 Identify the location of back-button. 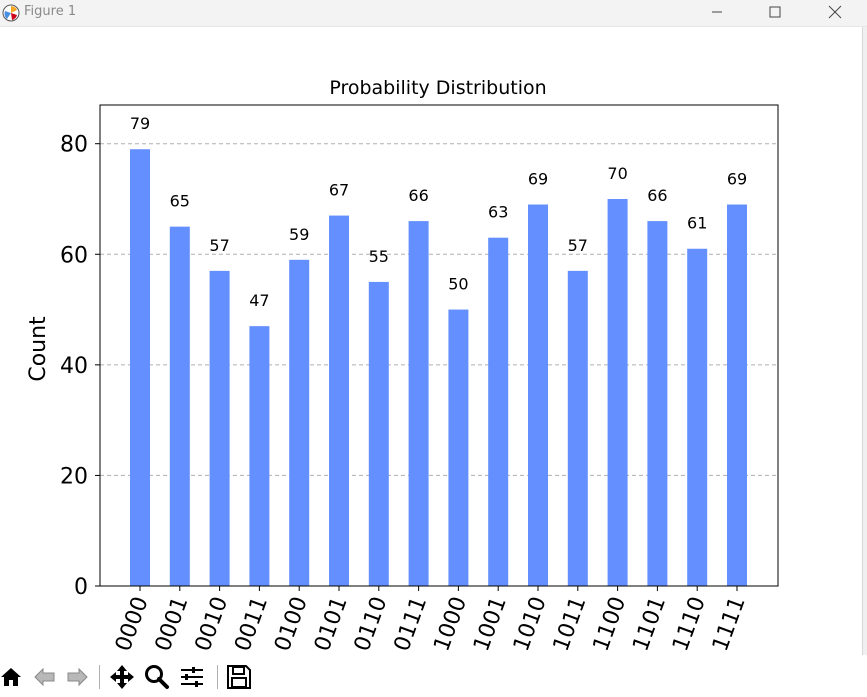
(46, 677).